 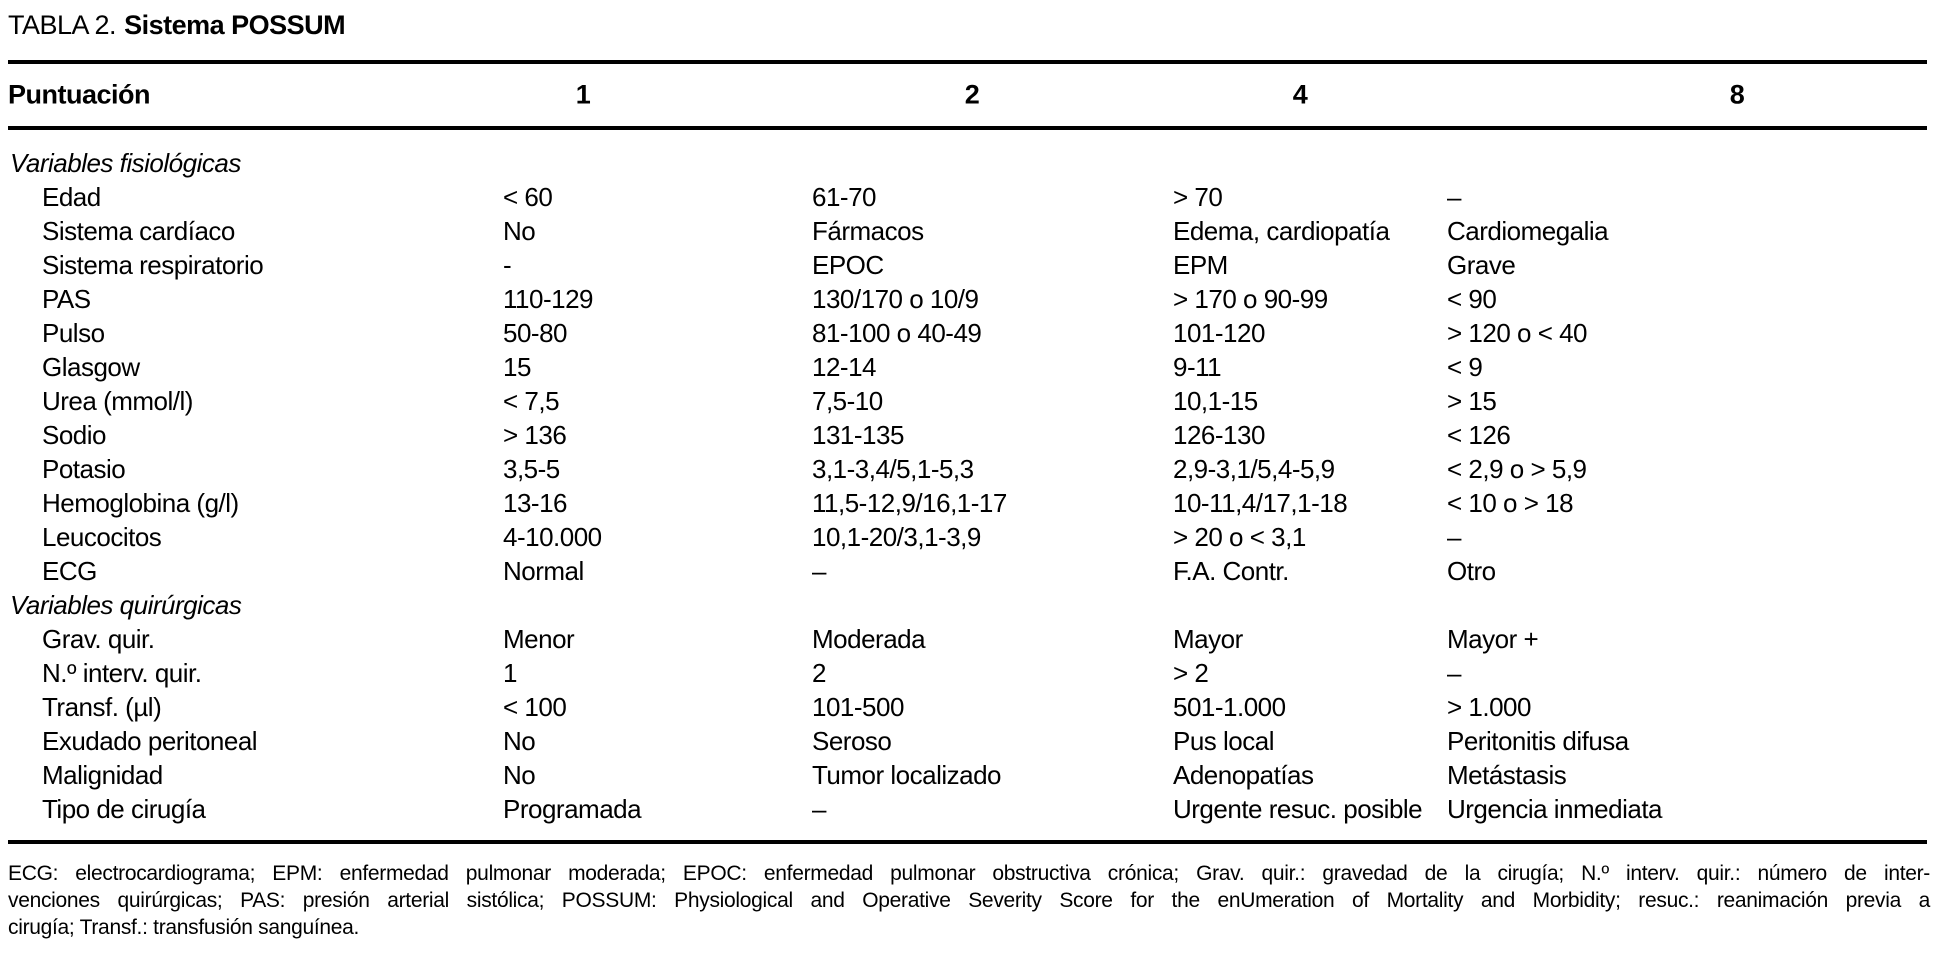 What do you see at coordinates (1224, 741) in the screenshot?
I see `cell-score-4: Pus local` at bounding box center [1224, 741].